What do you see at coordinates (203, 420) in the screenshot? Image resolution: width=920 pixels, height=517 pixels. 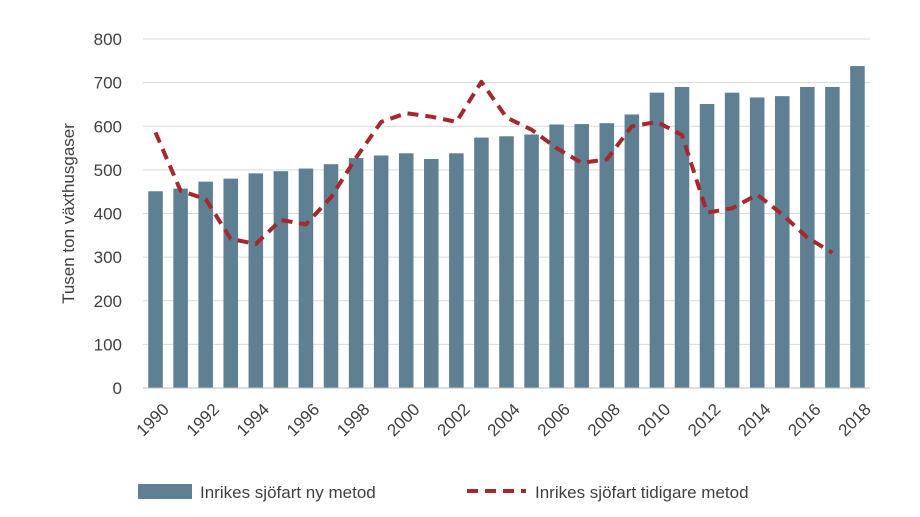 I see `x-tick-label: 1992` at bounding box center [203, 420].